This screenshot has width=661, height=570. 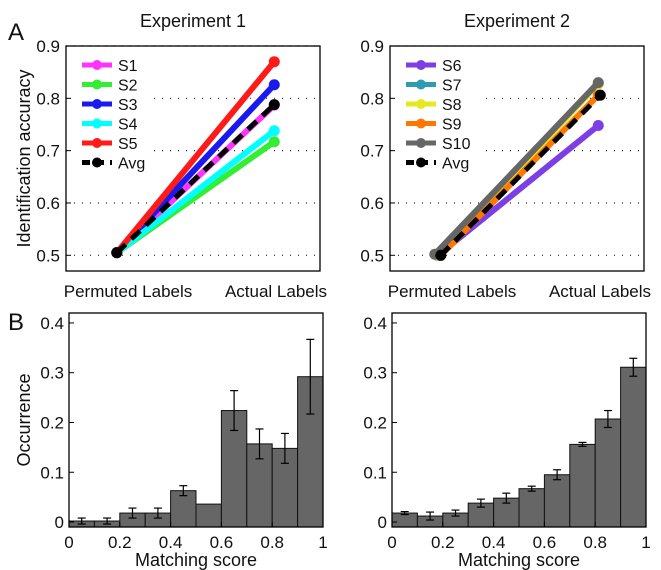 What do you see at coordinates (128, 66) in the screenshot?
I see `legend-label: S1` at bounding box center [128, 66].